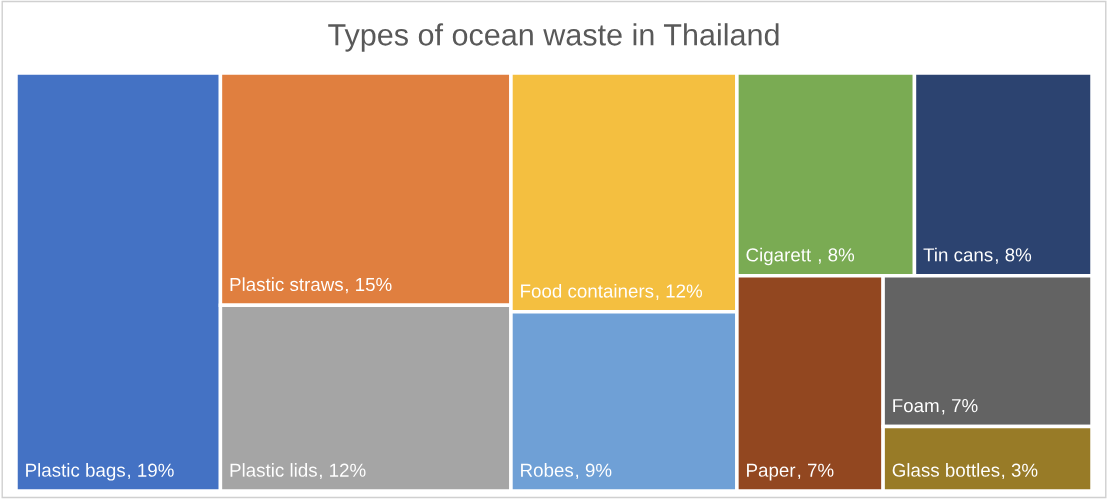  I want to click on category-label: Foam, so click(916, 406).